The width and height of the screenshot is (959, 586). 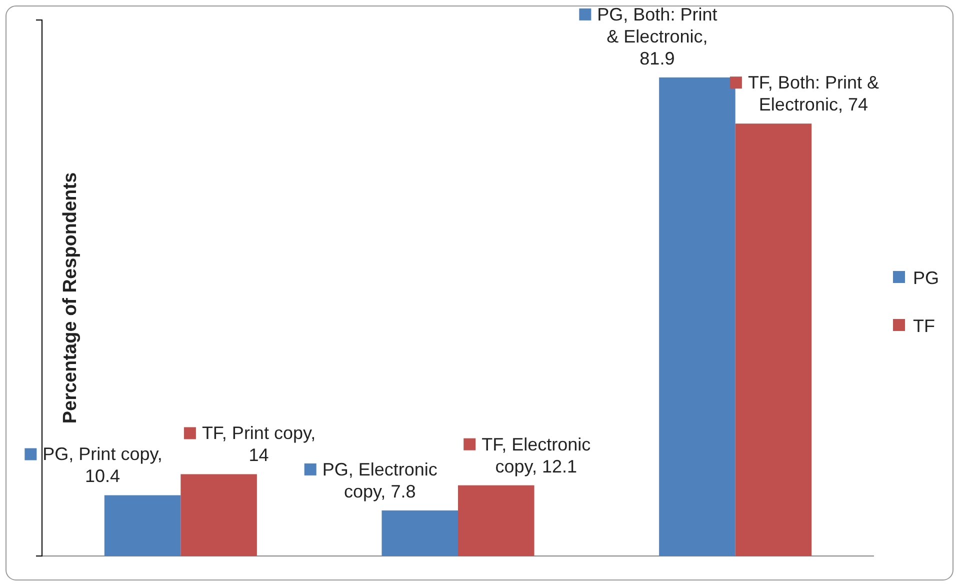 What do you see at coordinates (813, 93) in the screenshot?
I see `data-label: TF, Both: Print & Electronic, 74` at bounding box center [813, 93].